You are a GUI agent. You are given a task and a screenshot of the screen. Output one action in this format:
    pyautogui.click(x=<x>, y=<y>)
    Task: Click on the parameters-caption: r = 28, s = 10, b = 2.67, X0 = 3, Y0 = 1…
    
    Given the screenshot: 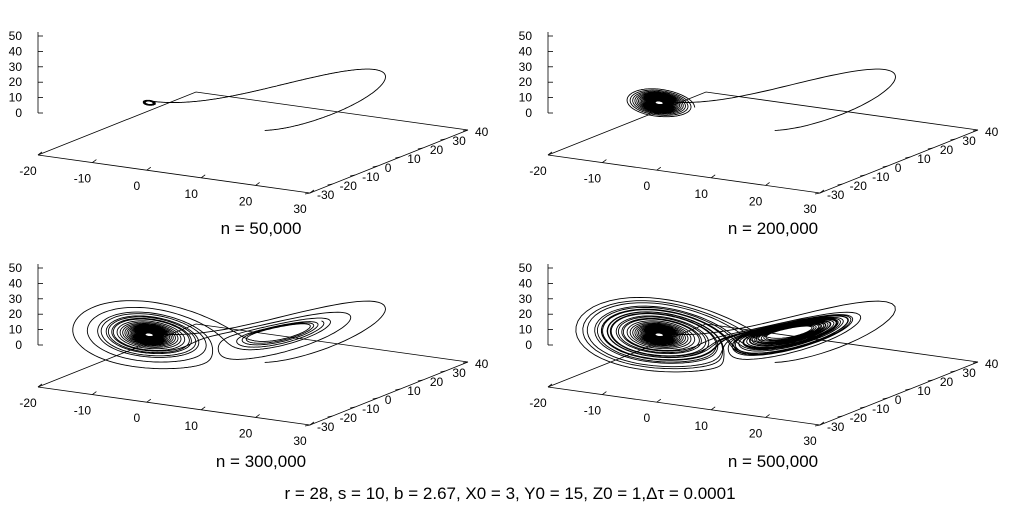 What is the action you would take?
    pyautogui.click(x=510, y=493)
    